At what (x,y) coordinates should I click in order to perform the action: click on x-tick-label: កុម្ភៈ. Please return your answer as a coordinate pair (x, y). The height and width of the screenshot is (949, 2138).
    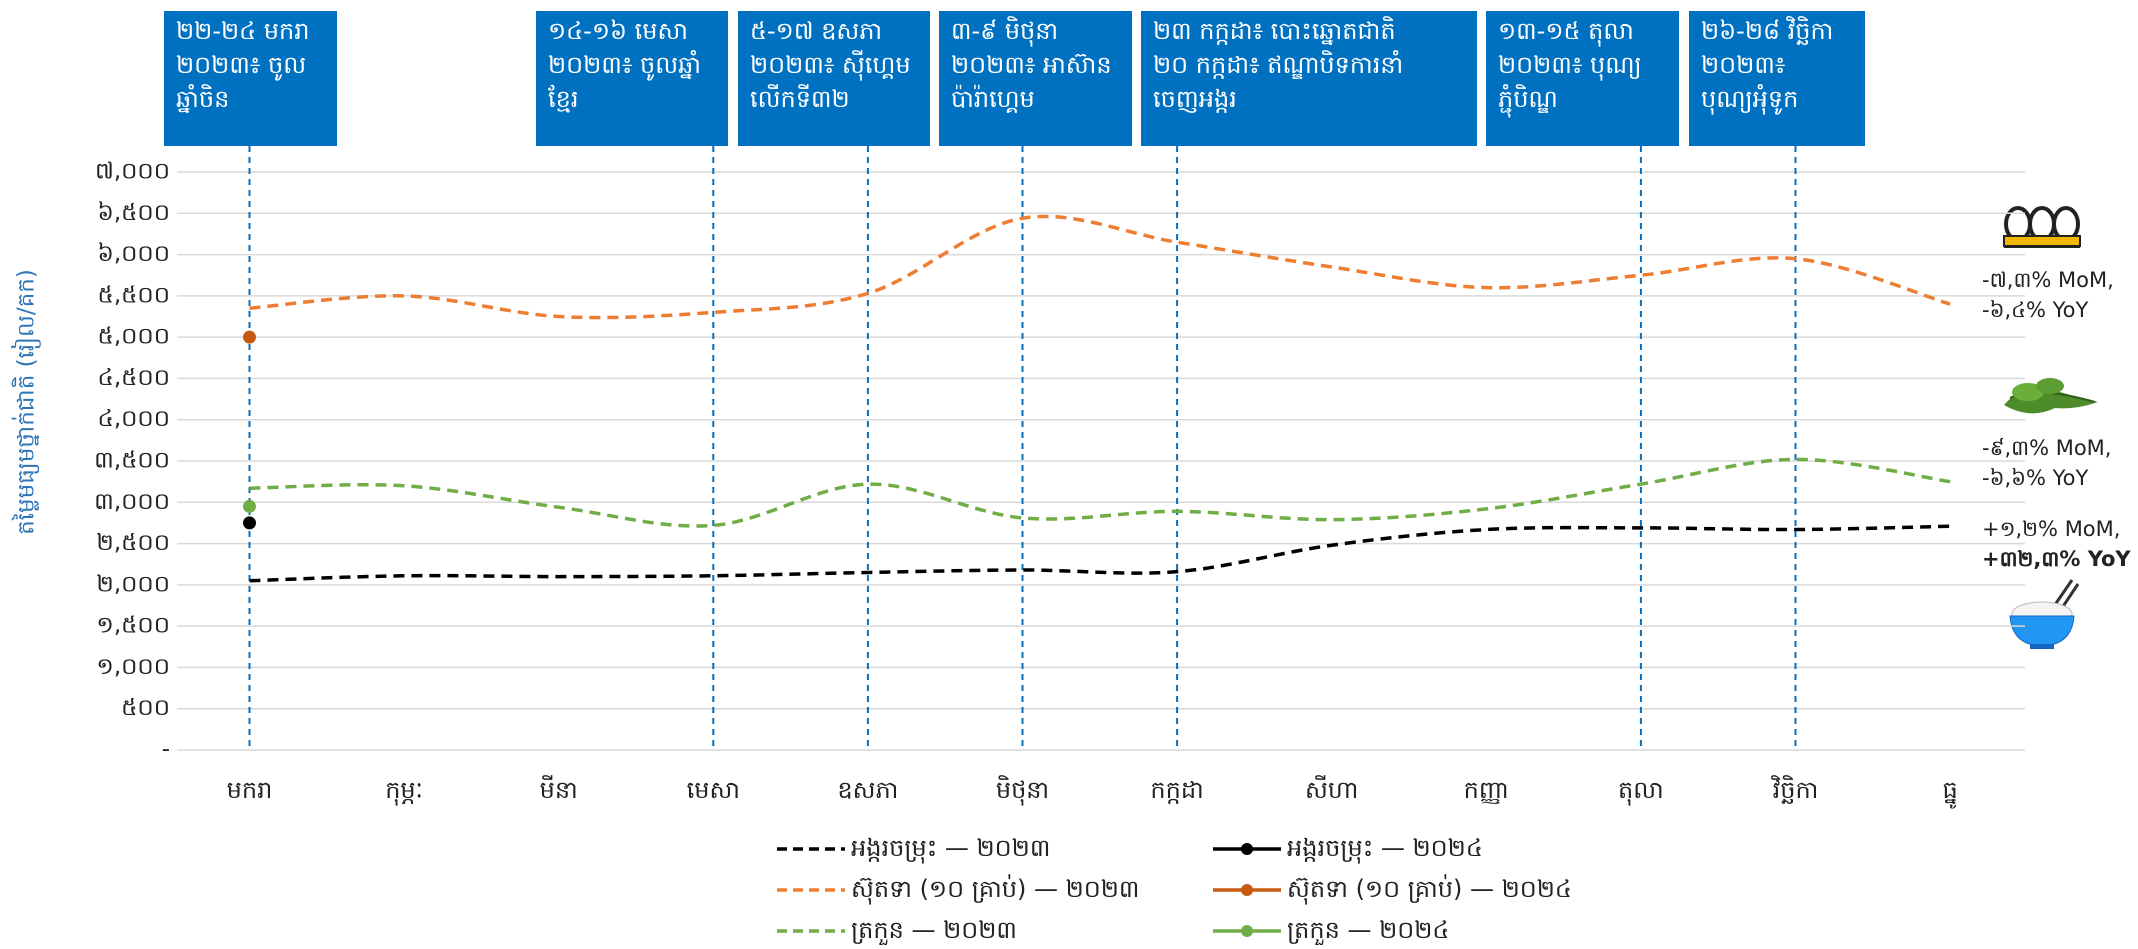
    Looking at the image, I should click on (404, 791).